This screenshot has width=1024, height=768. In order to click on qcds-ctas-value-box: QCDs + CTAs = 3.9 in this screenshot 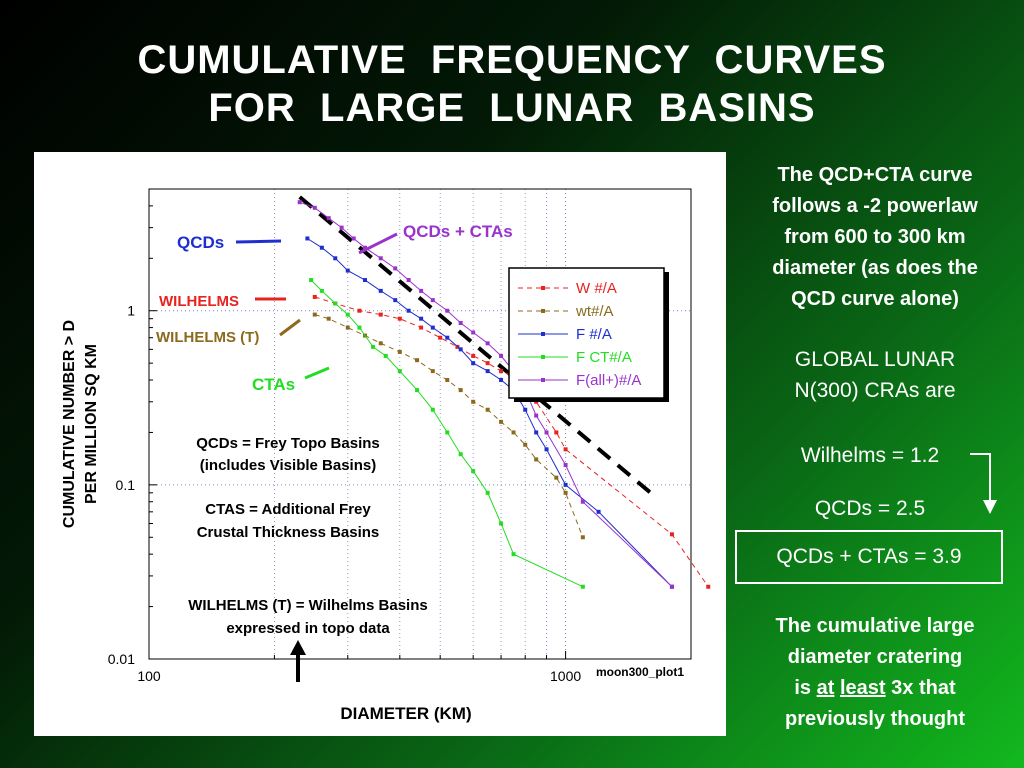, I will do `click(869, 557)`.